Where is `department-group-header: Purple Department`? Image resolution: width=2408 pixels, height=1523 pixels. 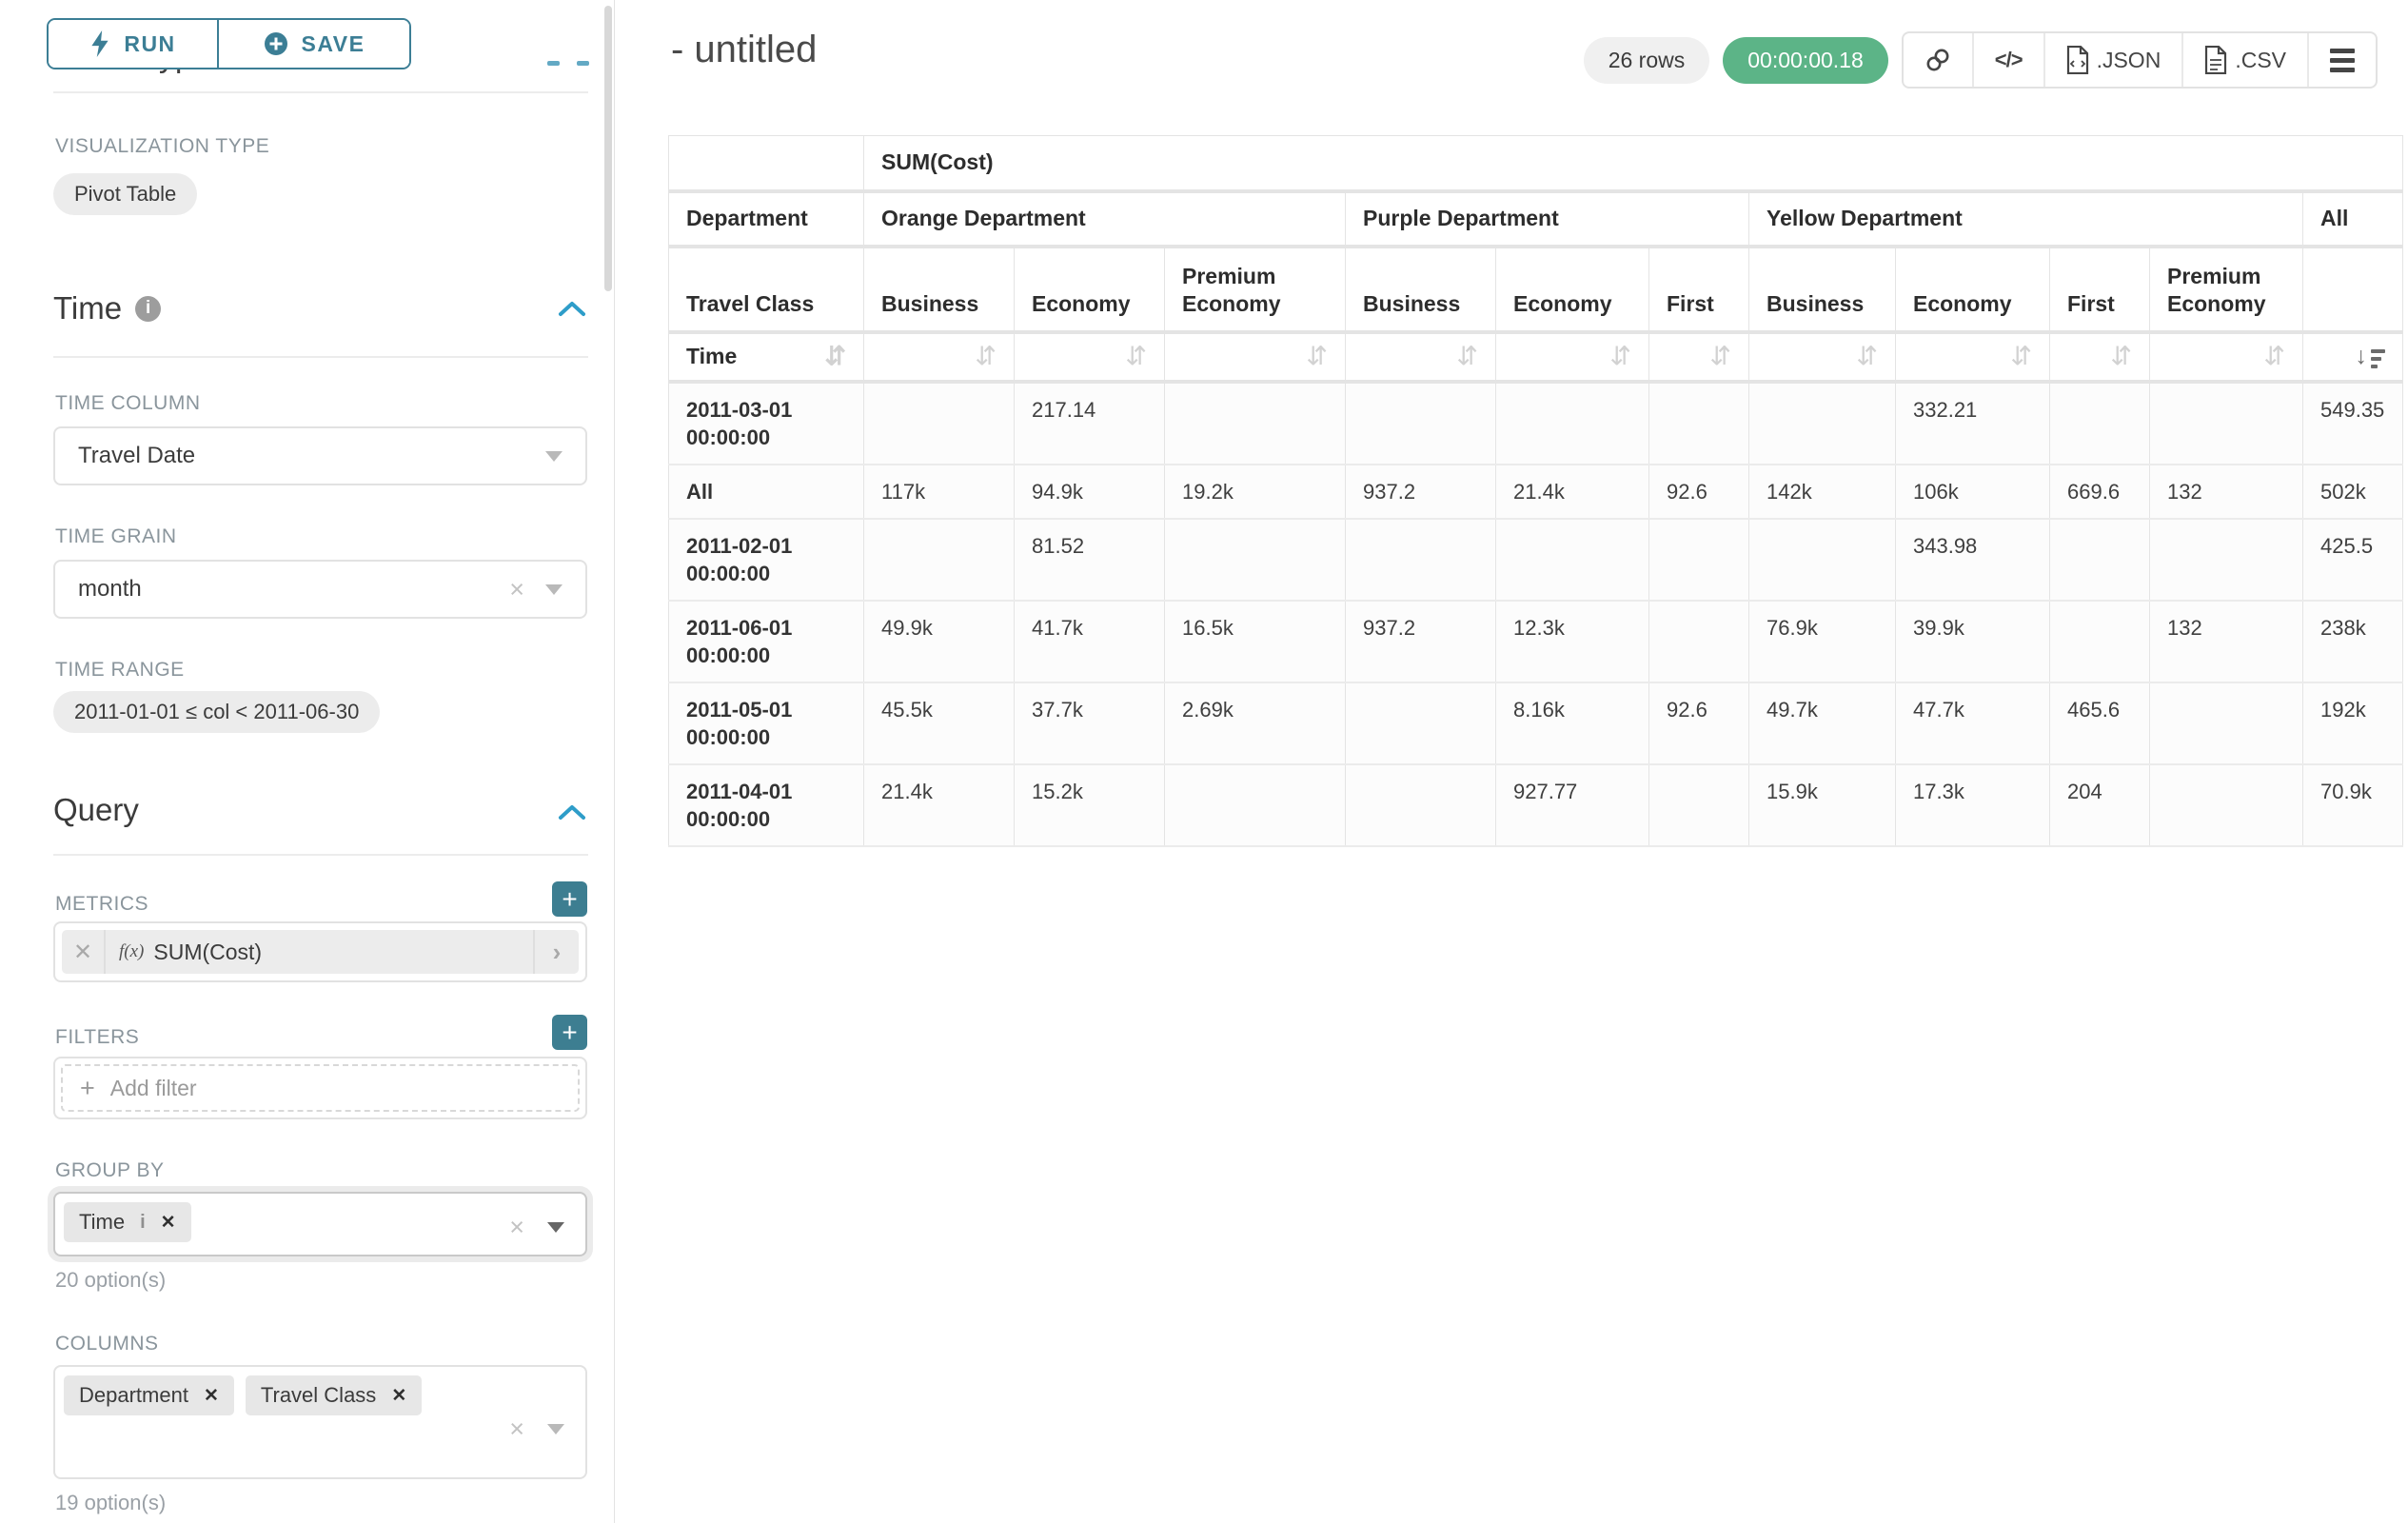 department-group-header: Purple Department is located at coordinates (1547, 219).